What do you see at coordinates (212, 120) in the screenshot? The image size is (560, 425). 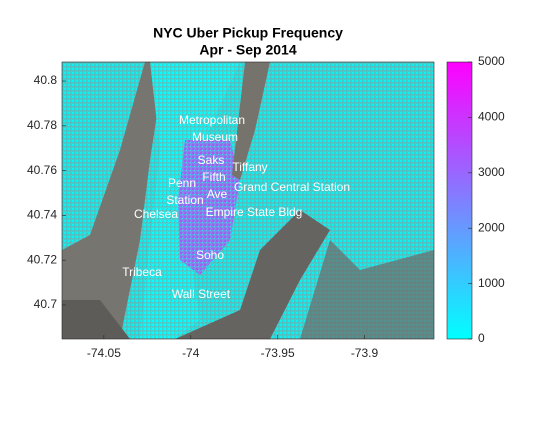 I see `annotation: Metropolitan` at bounding box center [212, 120].